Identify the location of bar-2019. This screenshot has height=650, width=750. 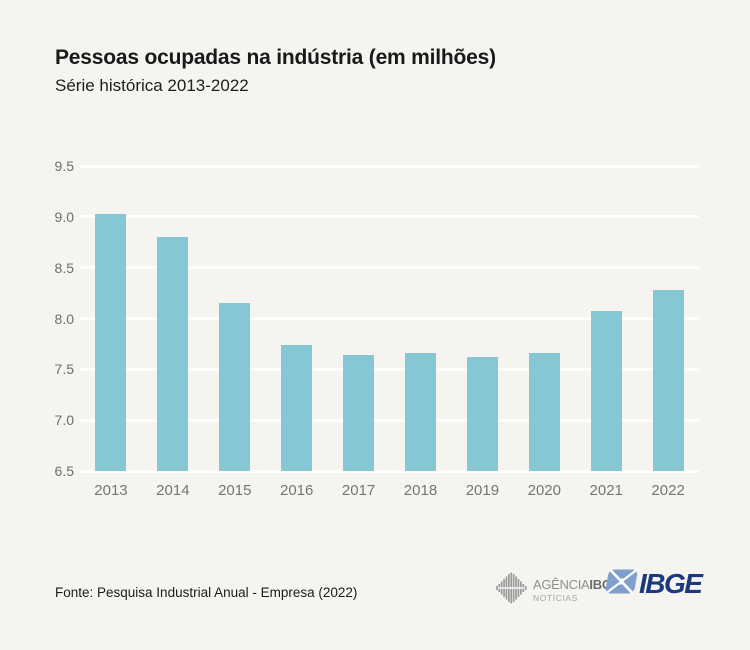
(482, 414).